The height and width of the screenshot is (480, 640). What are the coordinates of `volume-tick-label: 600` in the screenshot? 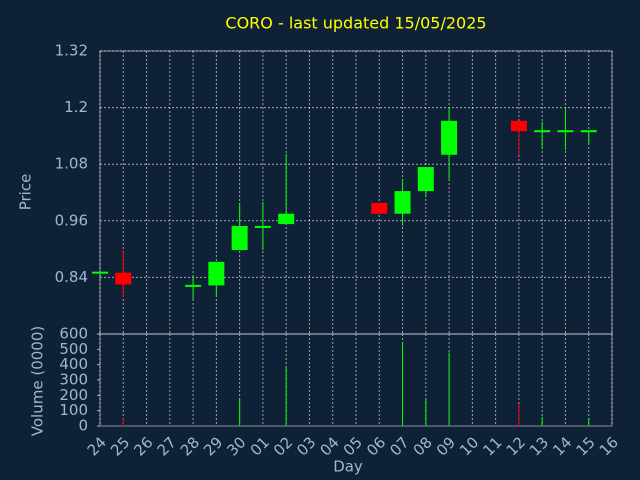 It's located at (73, 334).